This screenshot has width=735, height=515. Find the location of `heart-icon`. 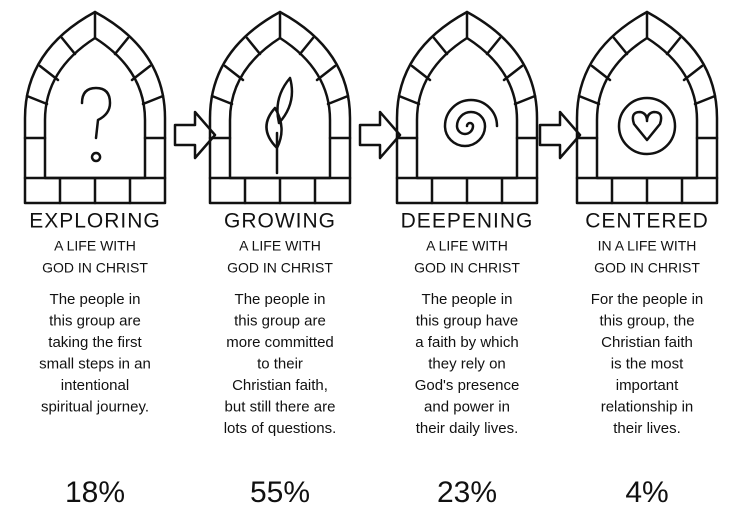

heart-icon is located at coordinates (647, 126).